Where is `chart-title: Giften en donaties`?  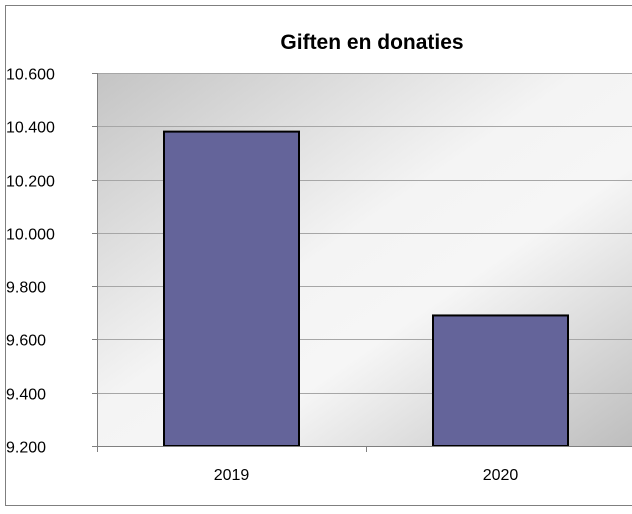 chart-title: Giften en donaties is located at coordinates (371, 42).